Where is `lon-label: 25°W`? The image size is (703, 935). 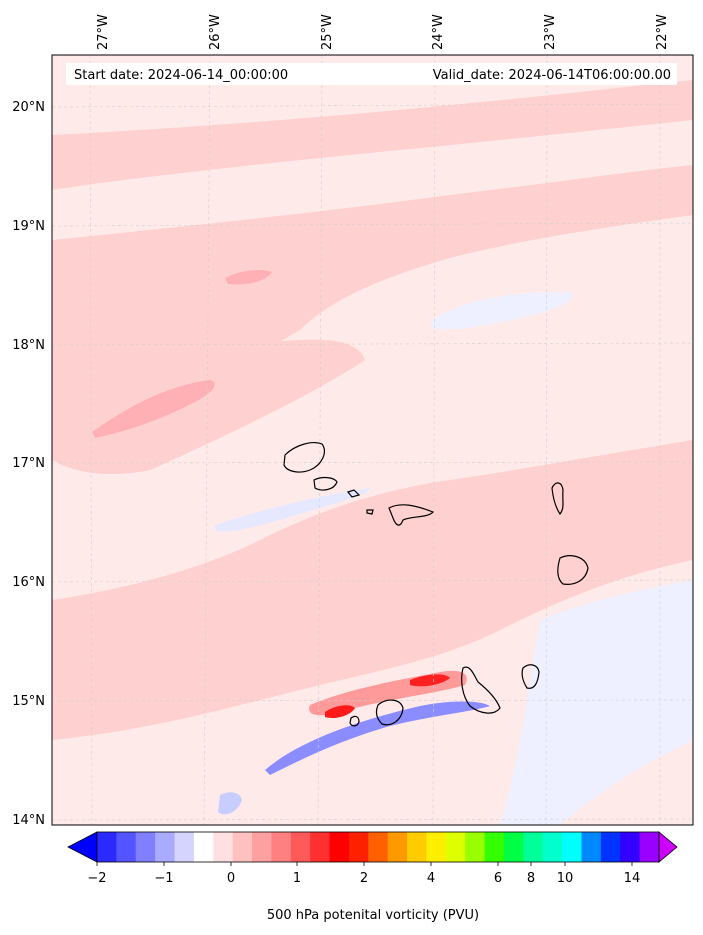
lon-label: 25°W is located at coordinates (327, 32).